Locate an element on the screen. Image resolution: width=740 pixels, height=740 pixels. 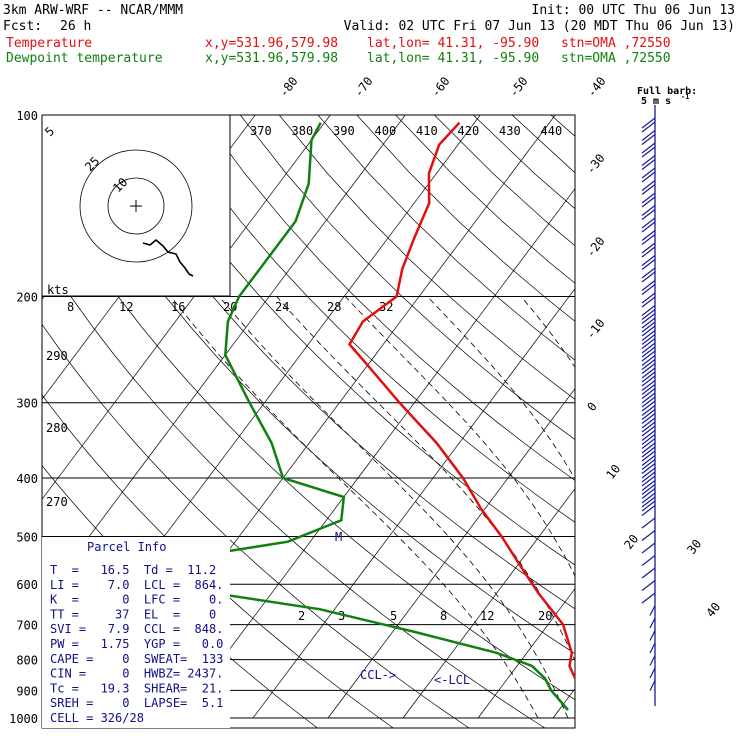
temperature-stn: stn=OMA ,72550 is located at coordinates (616, 43).